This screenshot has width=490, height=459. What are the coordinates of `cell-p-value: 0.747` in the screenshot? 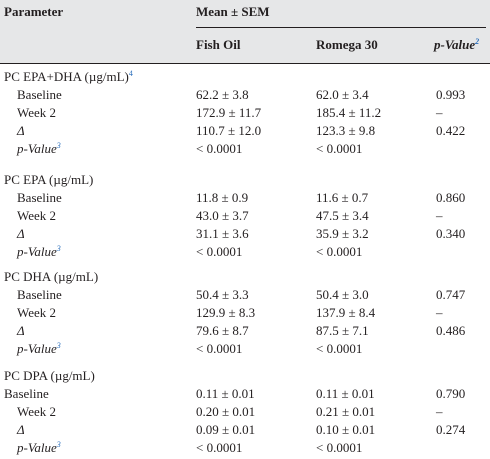 It's located at (451, 294).